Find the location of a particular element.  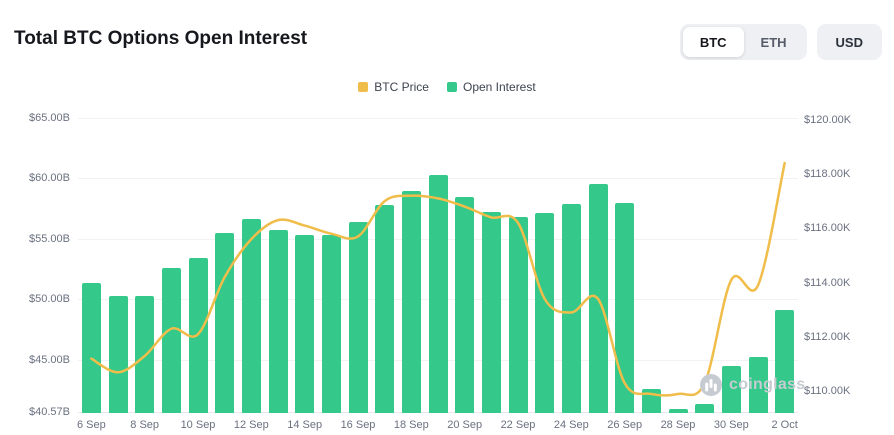

x-axis-tick: 22 Sep is located at coordinates (518, 425).